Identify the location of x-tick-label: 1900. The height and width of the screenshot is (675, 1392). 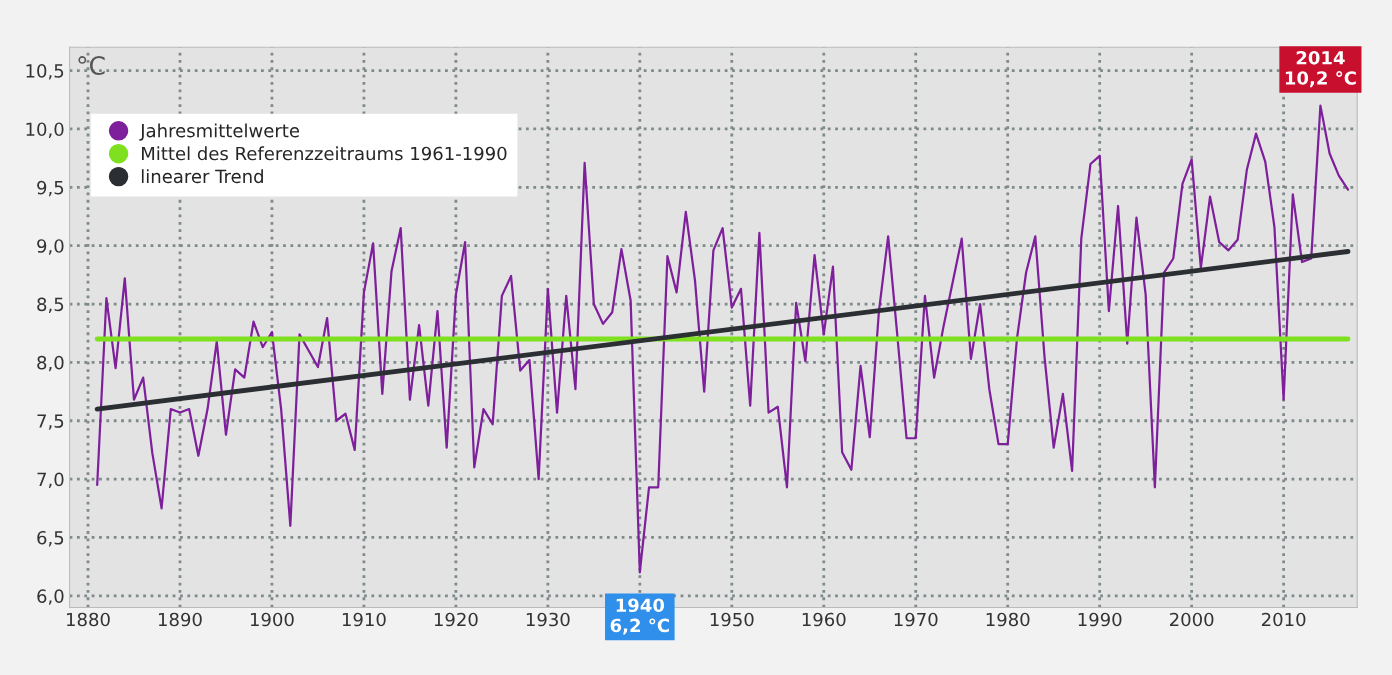
(272, 619).